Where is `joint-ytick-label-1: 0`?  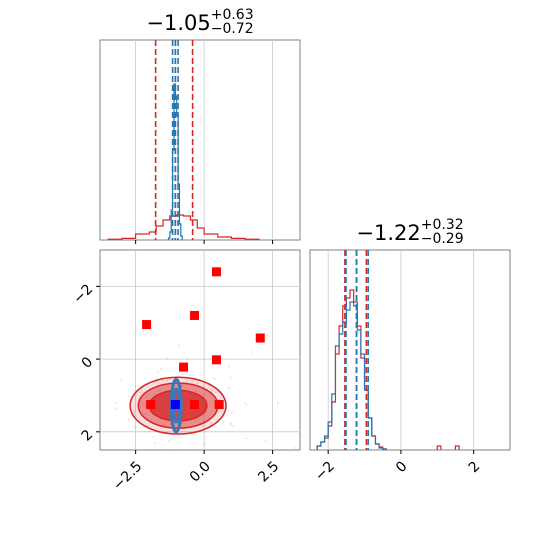
joint-ytick-label-1: 0 is located at coordinates (88, 363).